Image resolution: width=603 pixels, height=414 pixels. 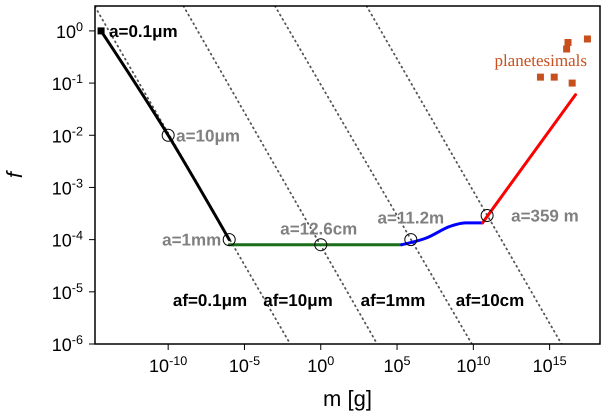 I want to click on annotation: af=10μm, so click(x=298, y=300).